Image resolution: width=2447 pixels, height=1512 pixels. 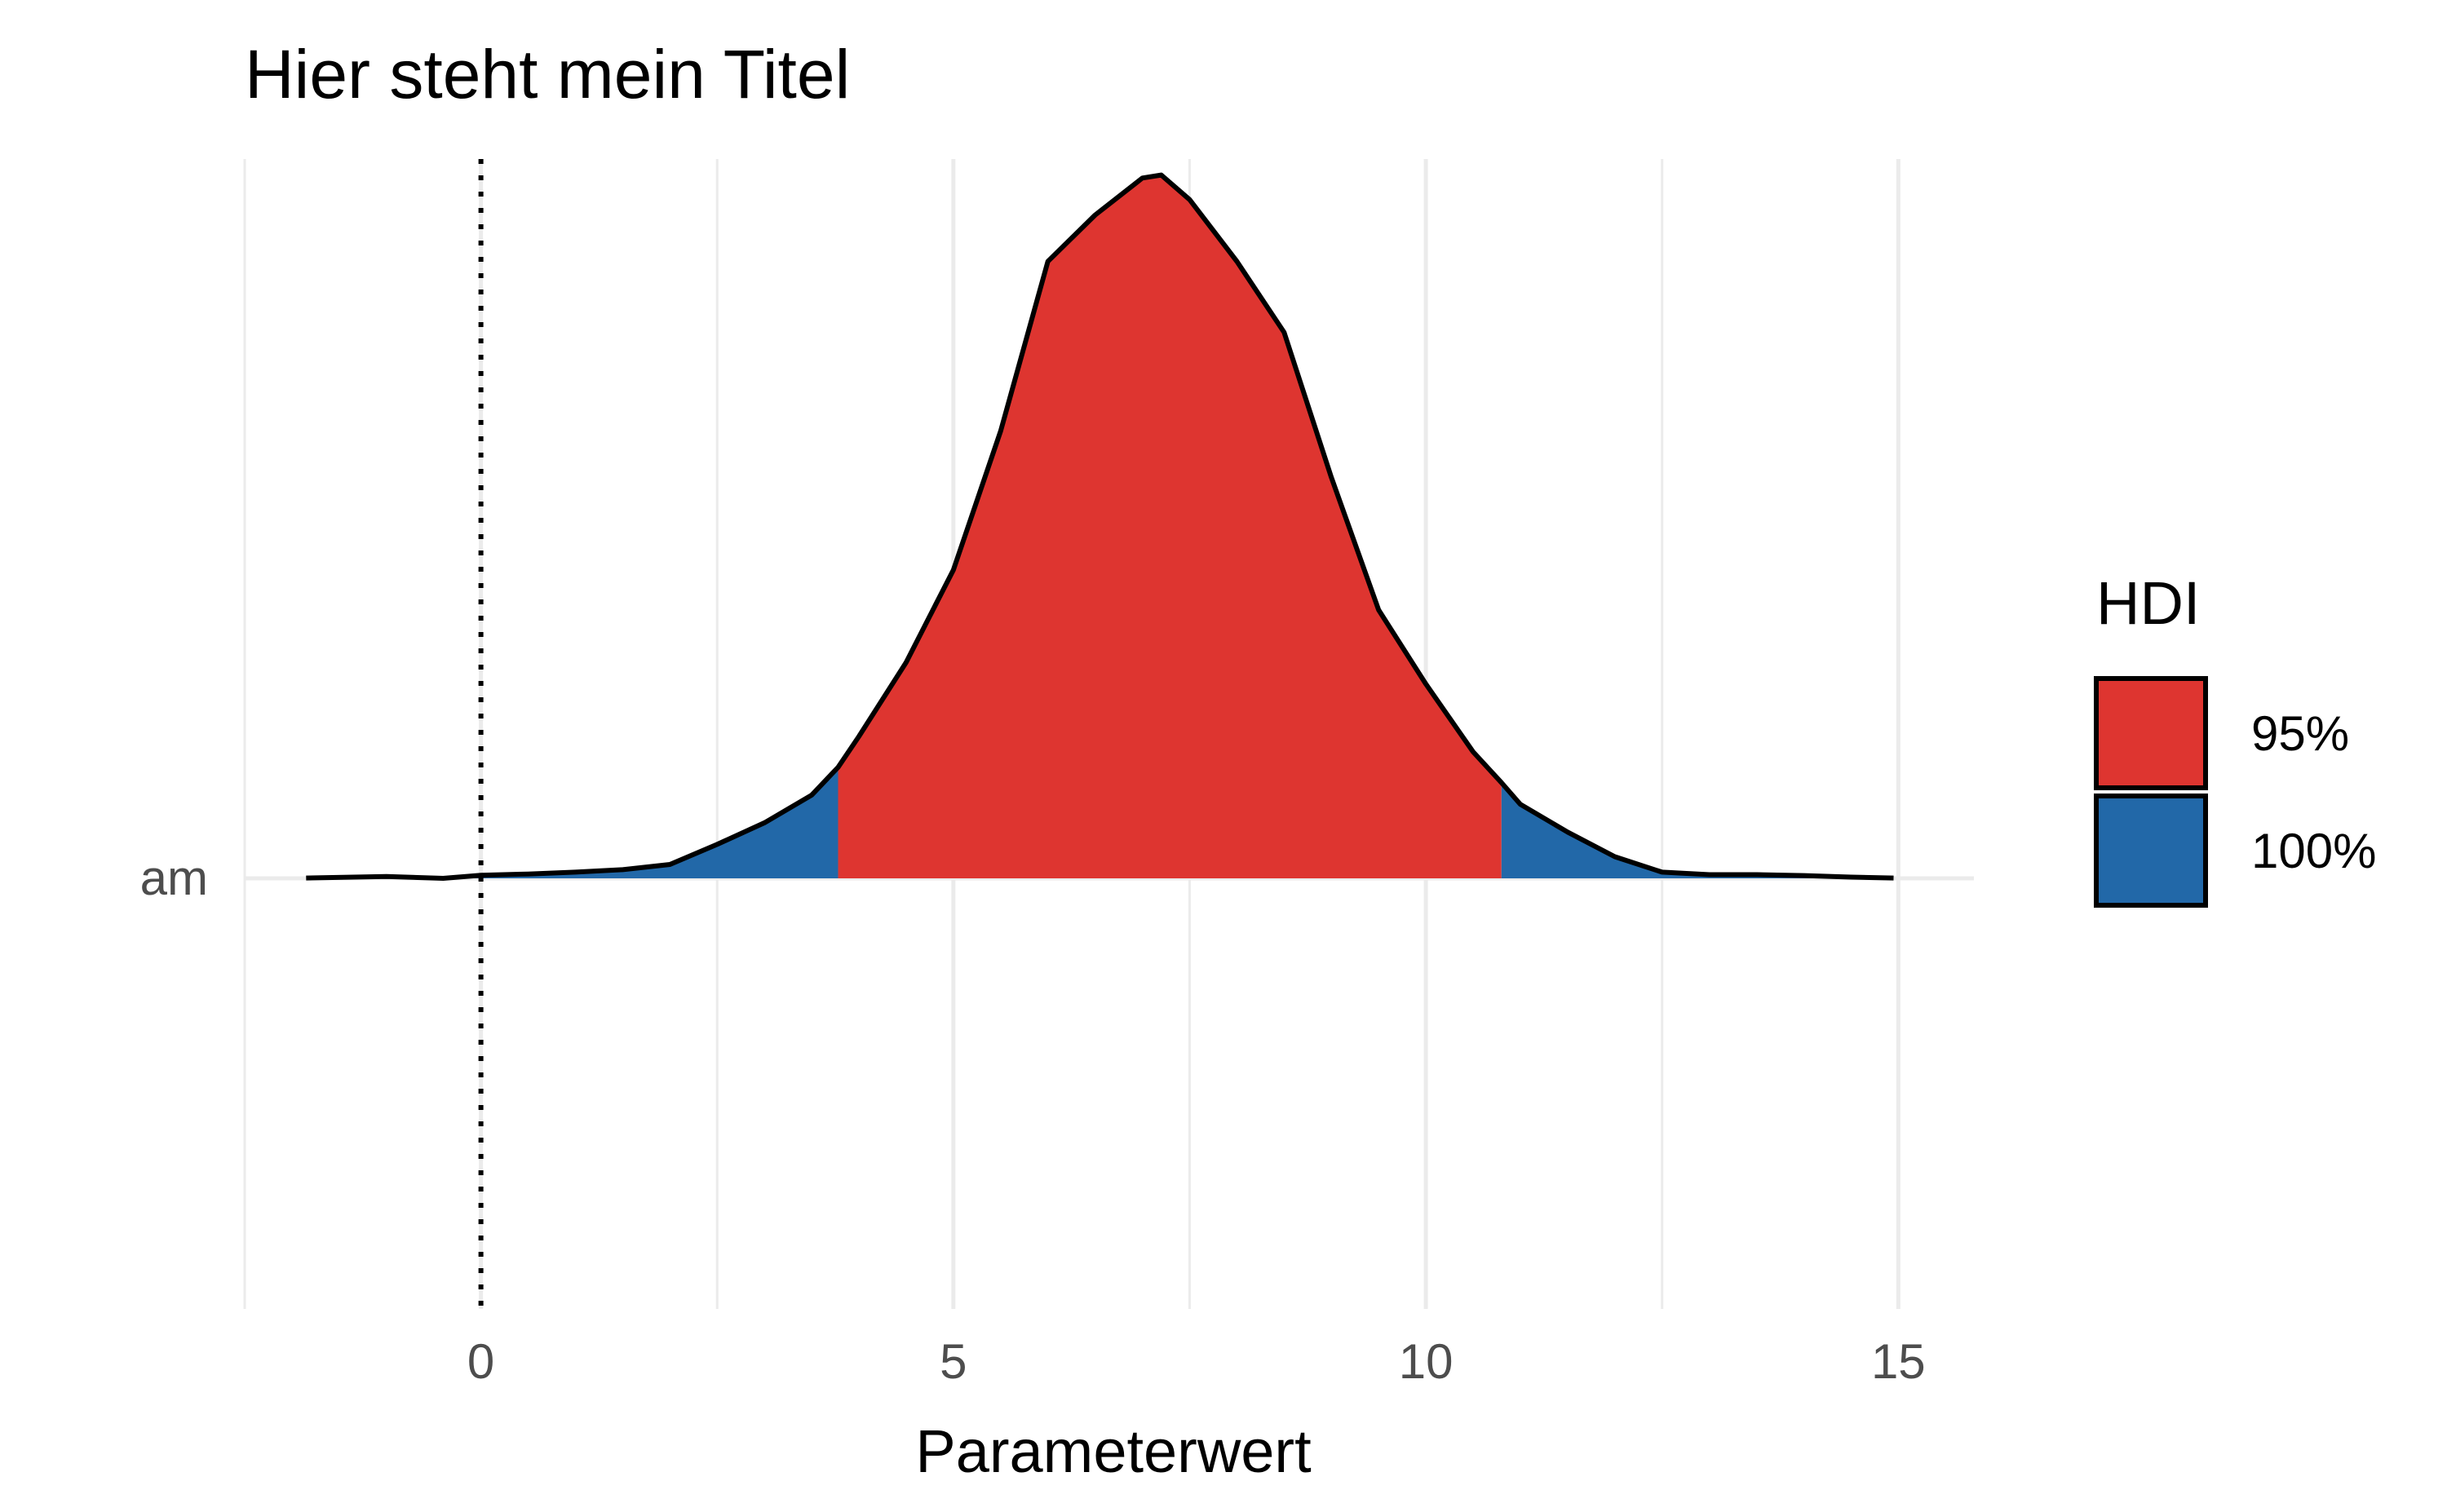 What do you see at coordinates (2148, 603) in the screenshot?
I see `legend-title: HDI` at bounding box center [2148, 603].